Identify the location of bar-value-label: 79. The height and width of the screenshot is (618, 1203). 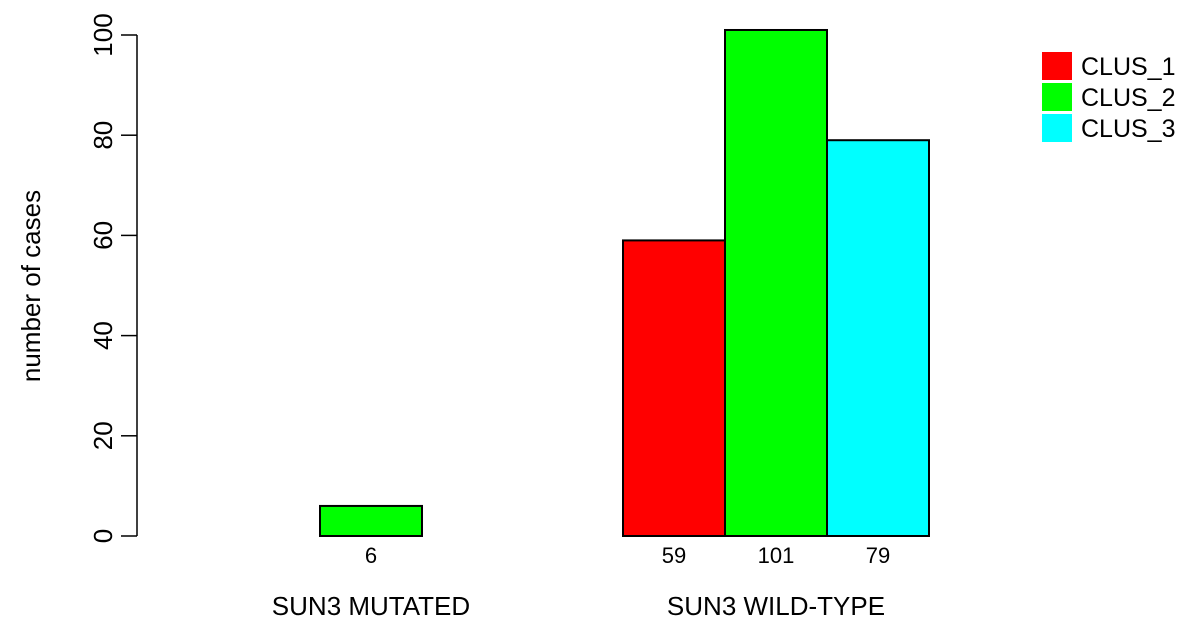
(878, 555).